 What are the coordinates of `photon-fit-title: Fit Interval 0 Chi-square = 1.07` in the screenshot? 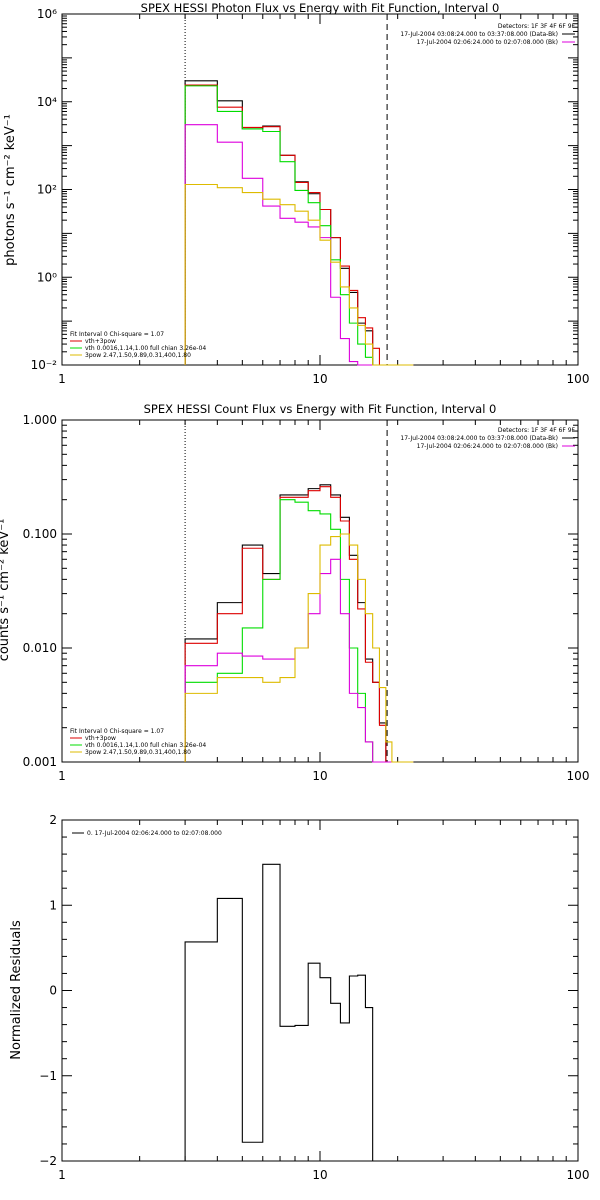 It's located at (117, 334).